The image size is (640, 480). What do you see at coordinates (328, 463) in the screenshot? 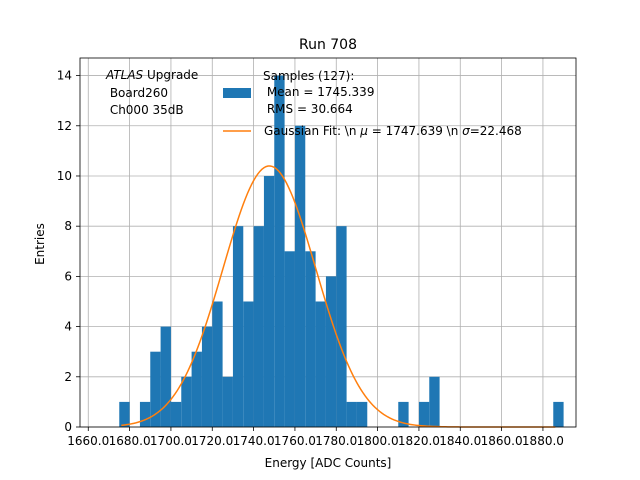
I see `x-axis-label: Energy [ADC Counts]` at bounding box center [328, 463].